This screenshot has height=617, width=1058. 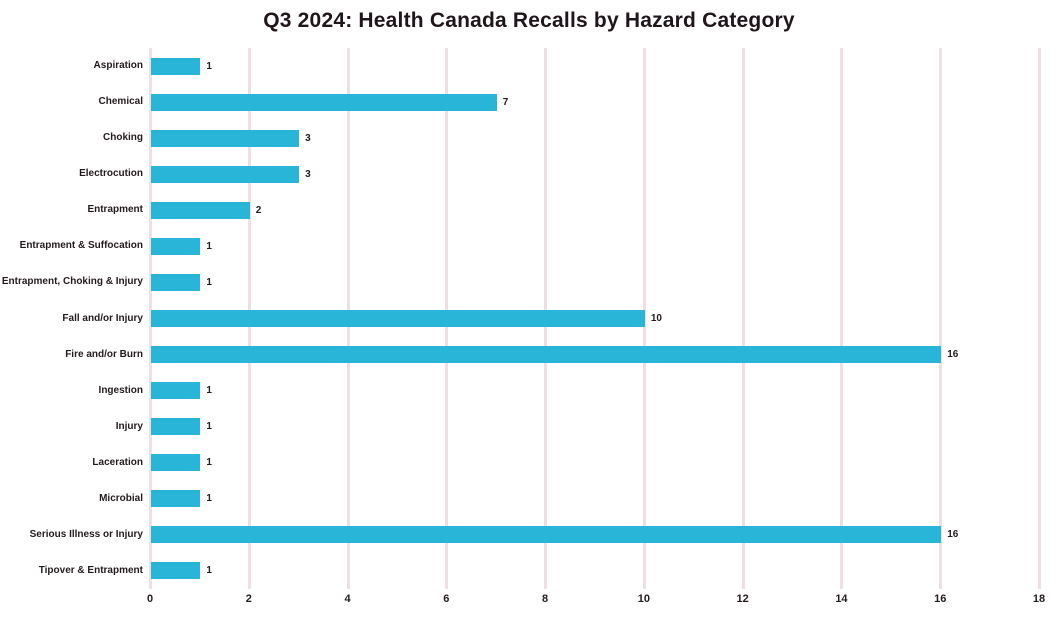 I want to click on category-label: Entrapment & Suffocation, so click(x=81, y=246).